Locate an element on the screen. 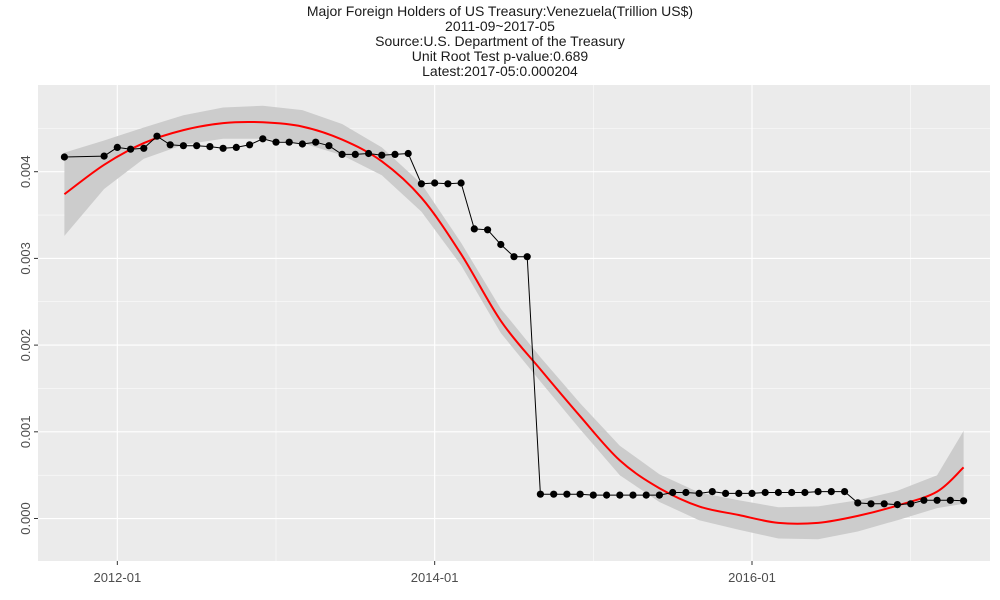 The width and height of the screenshot is (1000, 600). y-tick-label: 0.001 is located at coordinates (25, 432).